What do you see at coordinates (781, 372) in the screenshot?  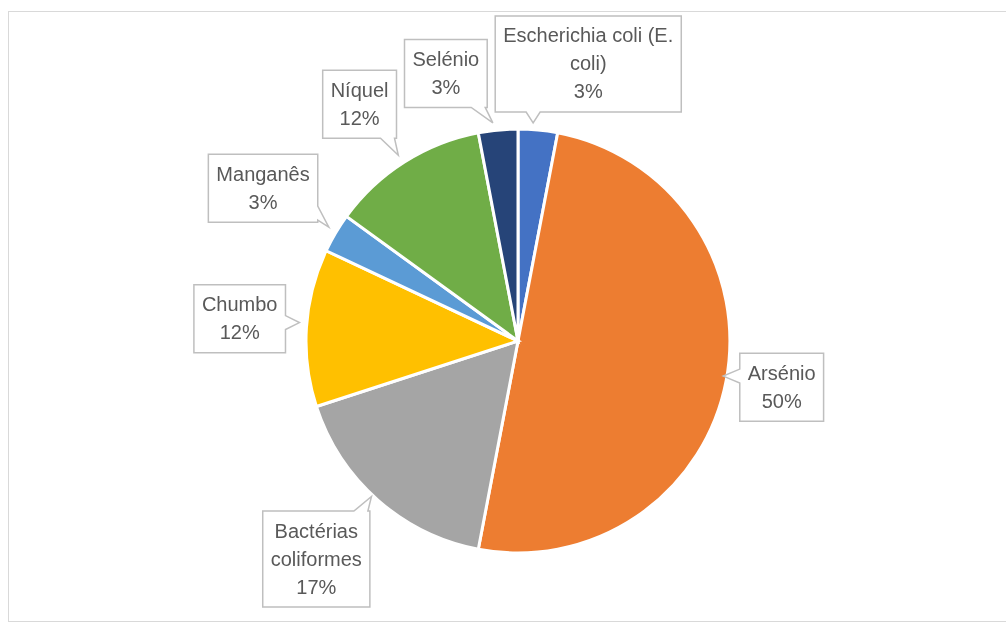 I see `slice-label: Arsénio` at bounding box center [781, 372].